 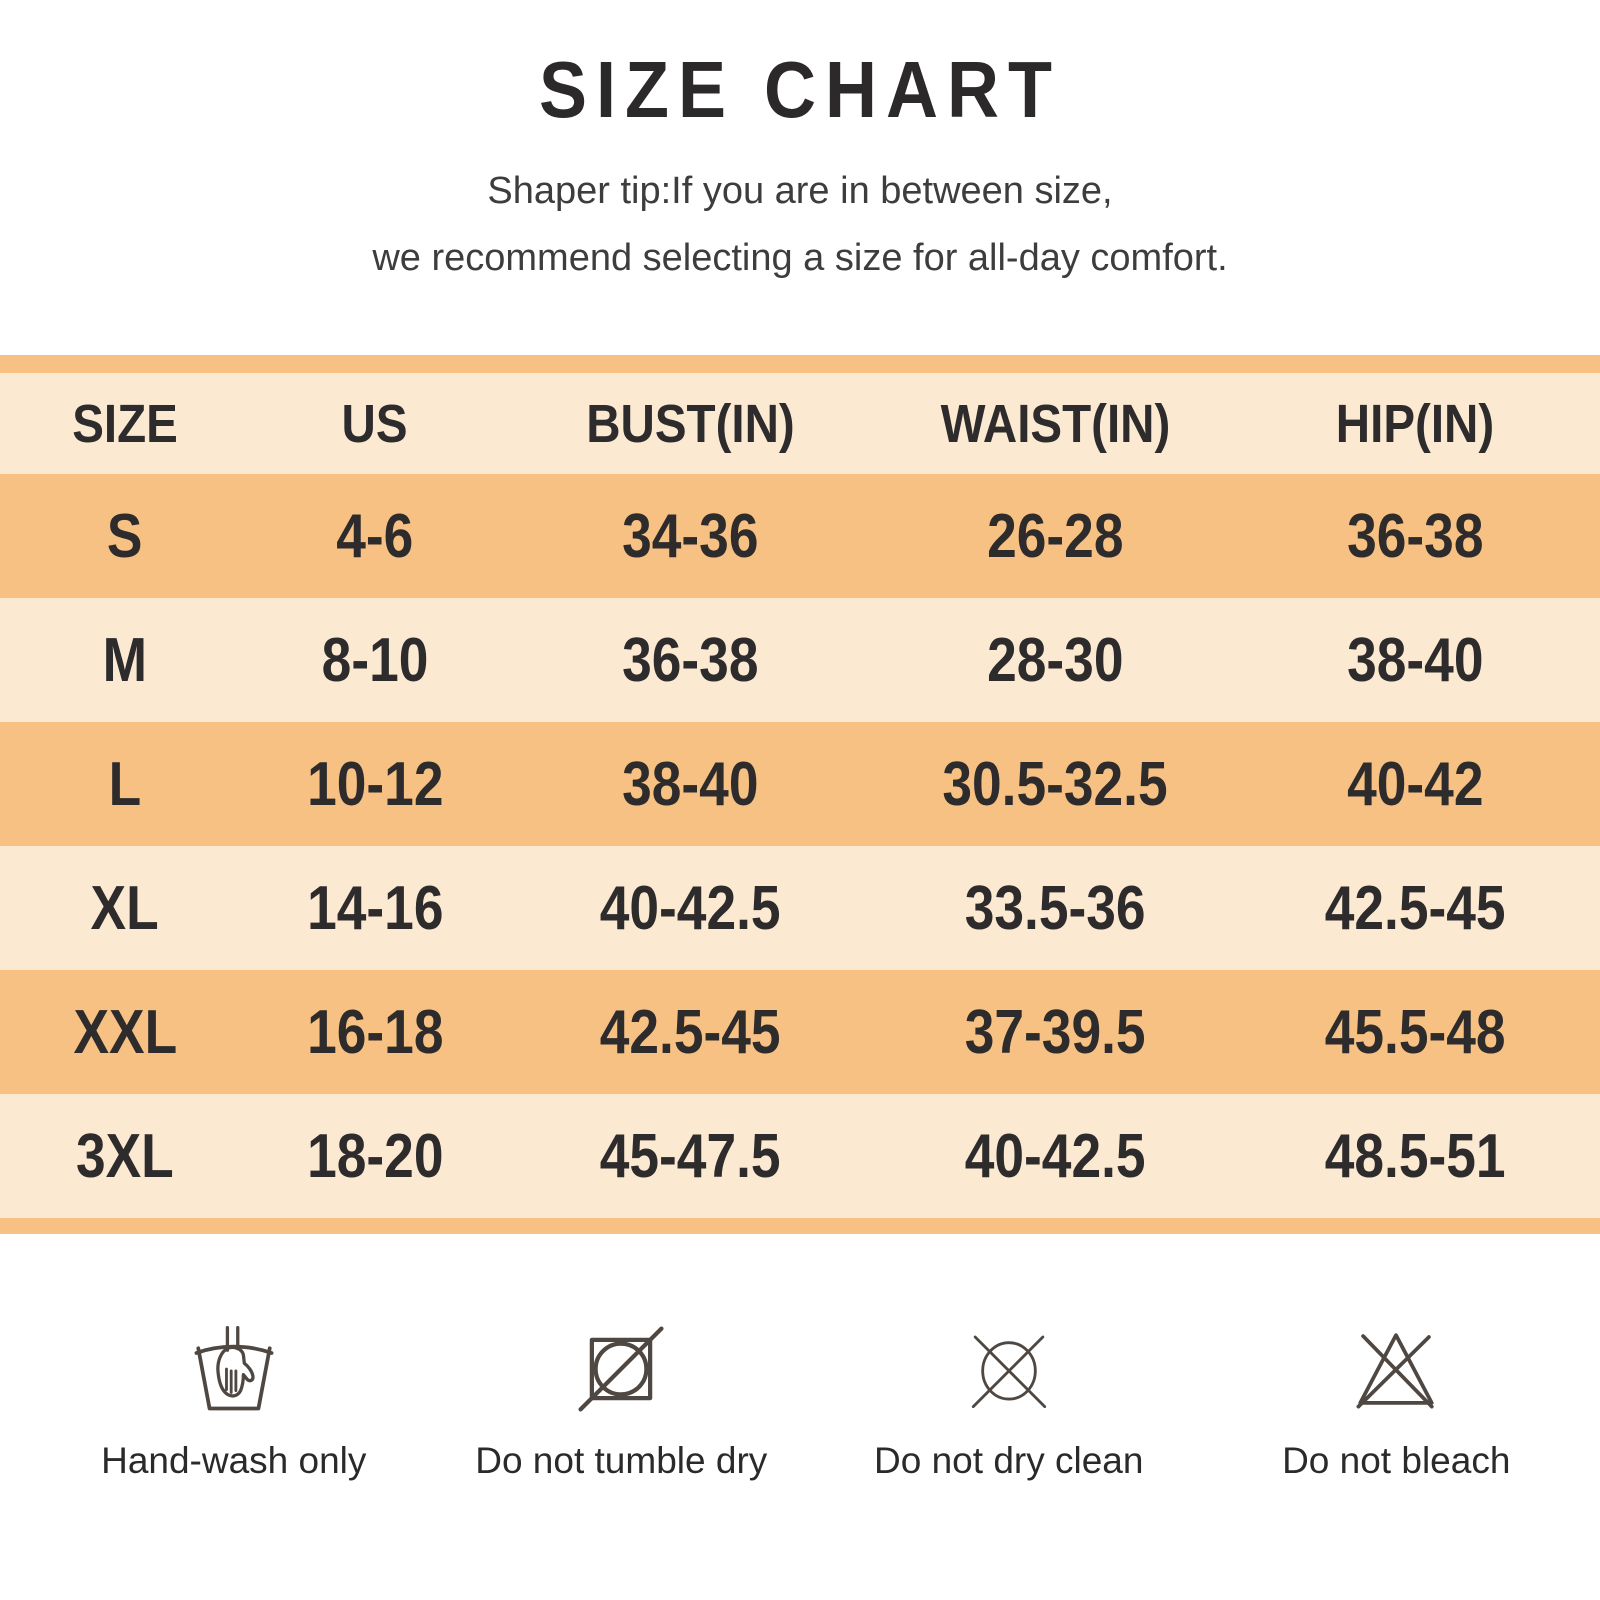 I want to click on care-item-hand-wash: Hand-wash only, so click(x=234, y=1402).